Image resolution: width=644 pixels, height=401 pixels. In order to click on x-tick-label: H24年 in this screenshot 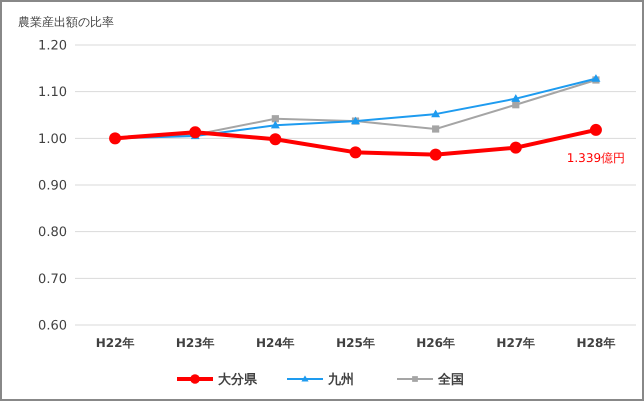, I will do `click(275, 343)`.